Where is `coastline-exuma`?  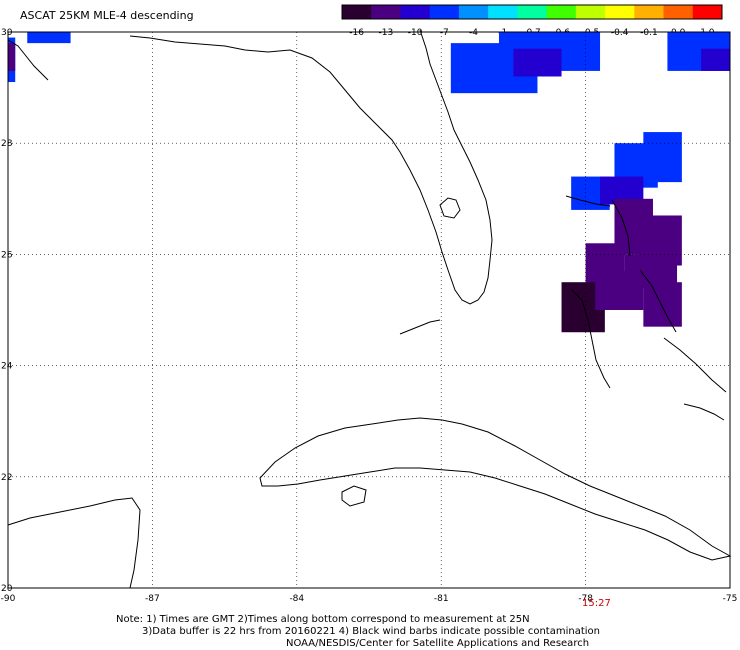 coastline-exuma is located at coordinates (695, 365).